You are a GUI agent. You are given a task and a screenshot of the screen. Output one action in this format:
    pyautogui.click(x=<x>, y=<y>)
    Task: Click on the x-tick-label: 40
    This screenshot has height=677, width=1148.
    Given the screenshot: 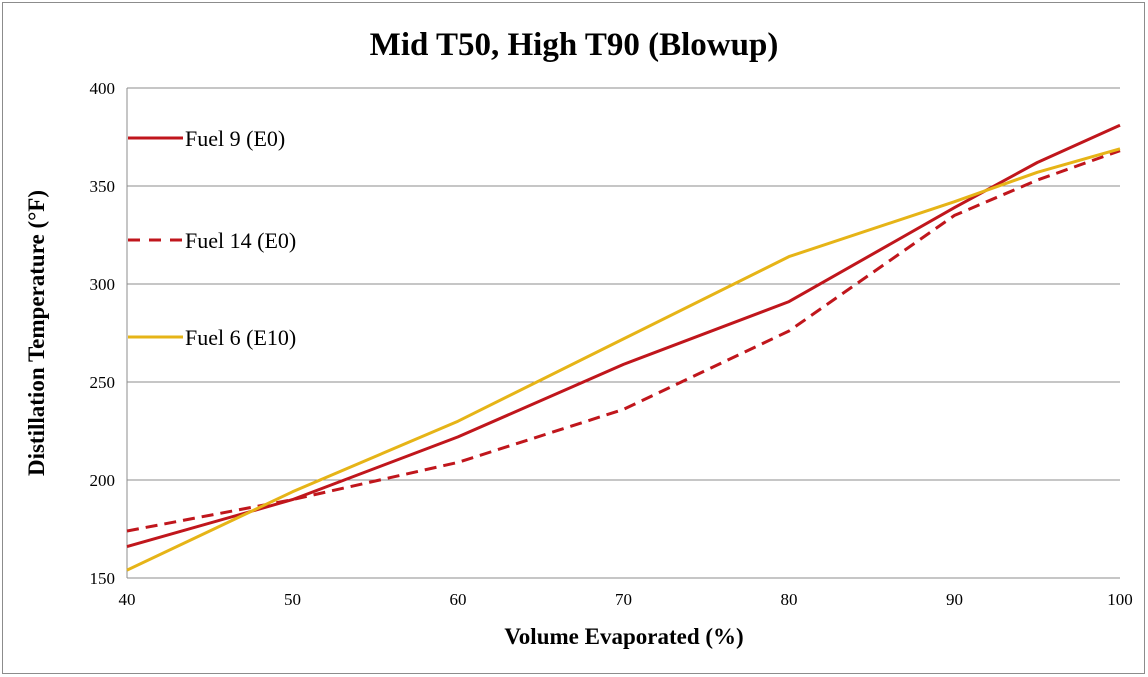 What is the action you would take?
    pyautogui.click(x=127, y=599)
    